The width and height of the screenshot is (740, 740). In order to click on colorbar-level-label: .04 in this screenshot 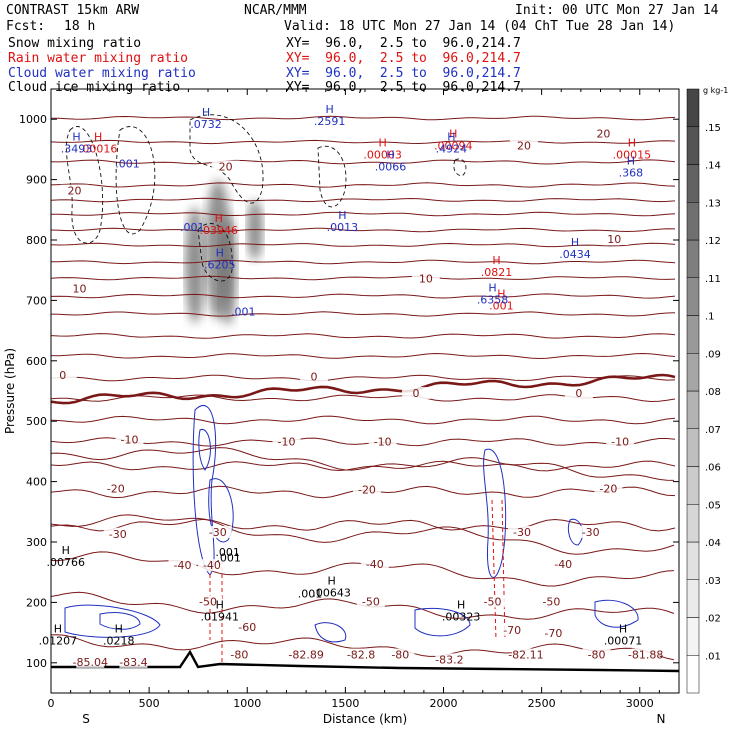, I will do `click(713, 543)`.